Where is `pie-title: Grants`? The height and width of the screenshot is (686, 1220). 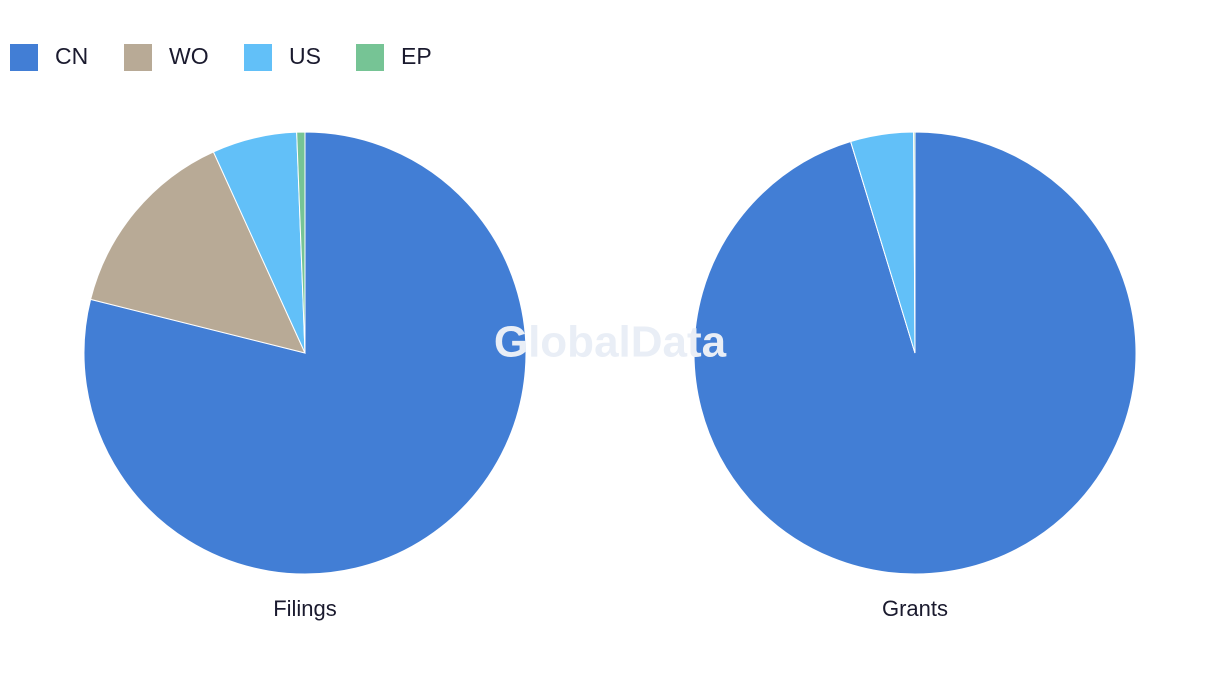 pie-title: Grants is located at coordinates (915, 608).